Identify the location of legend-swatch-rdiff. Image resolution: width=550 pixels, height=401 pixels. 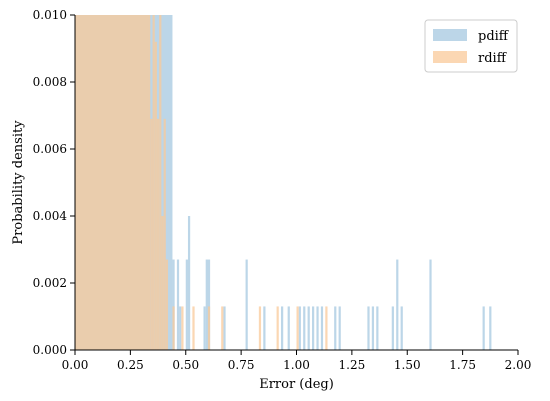
(450, 57).